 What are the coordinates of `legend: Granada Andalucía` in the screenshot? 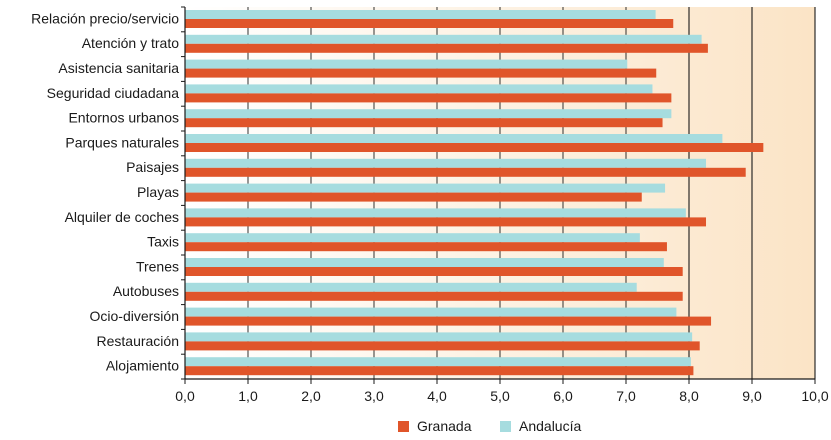 It's located at (489, 426).